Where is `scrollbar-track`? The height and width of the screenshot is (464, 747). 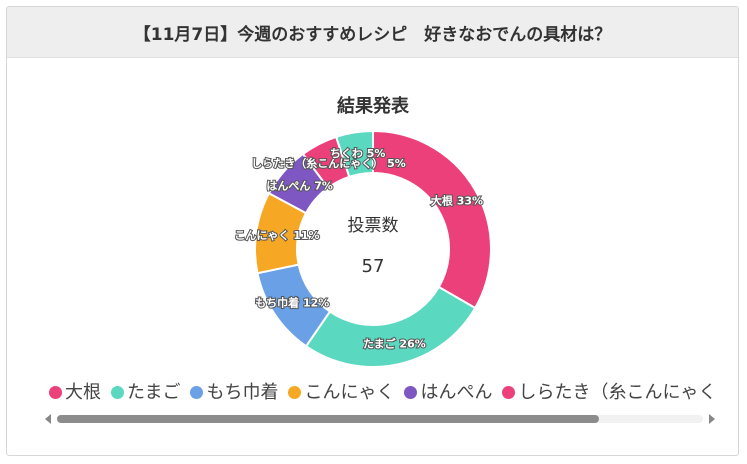
scrollbar-track is located at coordinates (380, 419).